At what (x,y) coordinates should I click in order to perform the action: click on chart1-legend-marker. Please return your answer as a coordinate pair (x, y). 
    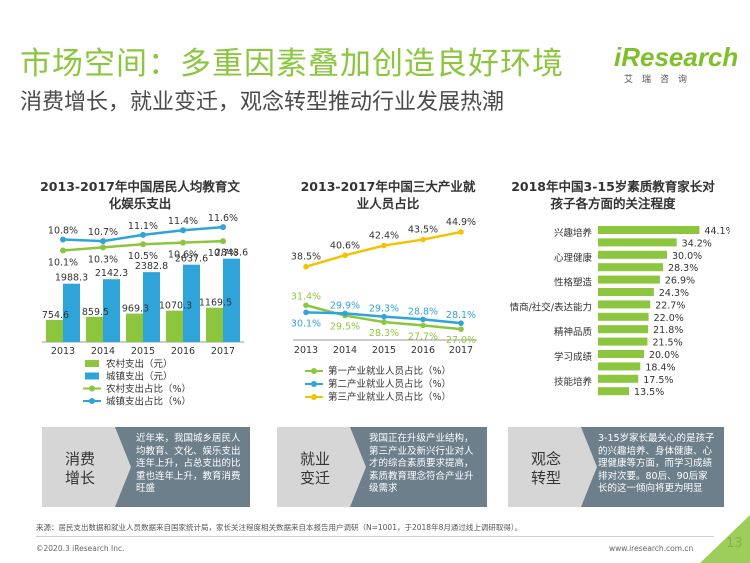
    Looking at the image, I should click on (92, 388).